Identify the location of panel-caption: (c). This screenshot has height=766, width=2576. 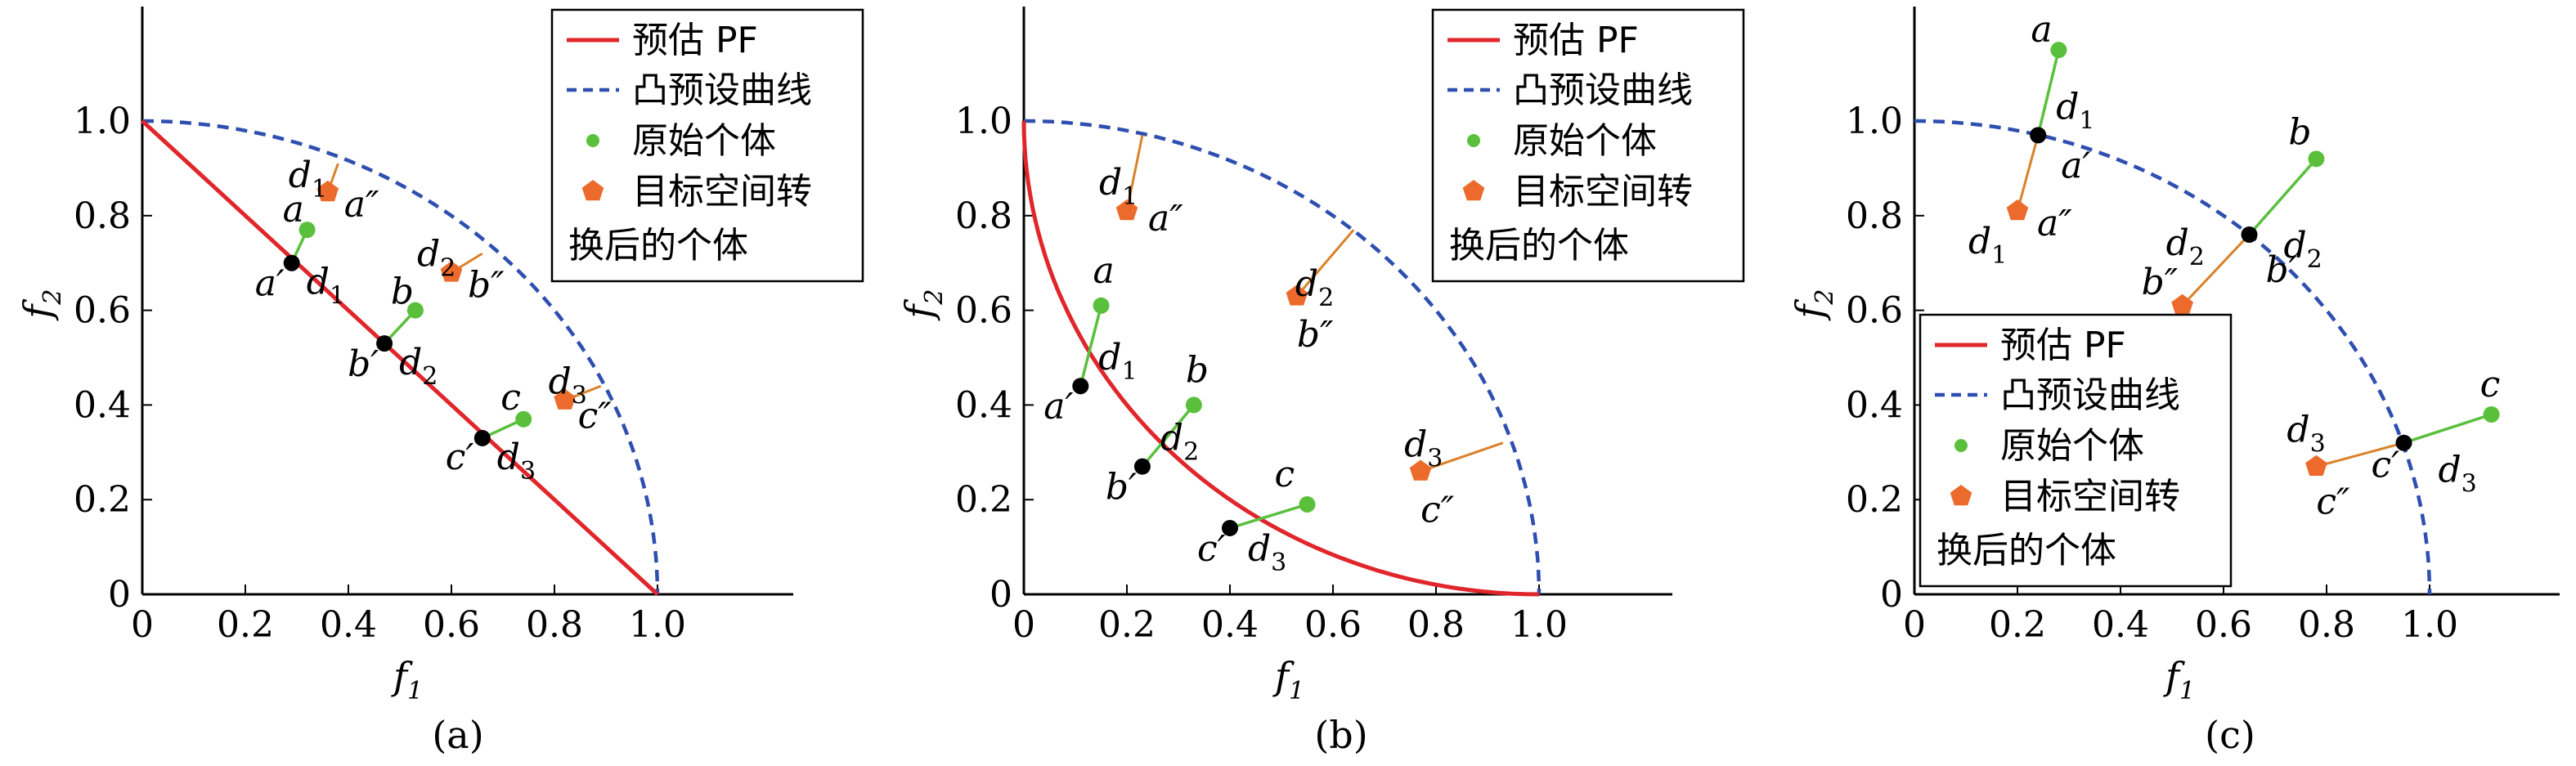
(2230, 735).